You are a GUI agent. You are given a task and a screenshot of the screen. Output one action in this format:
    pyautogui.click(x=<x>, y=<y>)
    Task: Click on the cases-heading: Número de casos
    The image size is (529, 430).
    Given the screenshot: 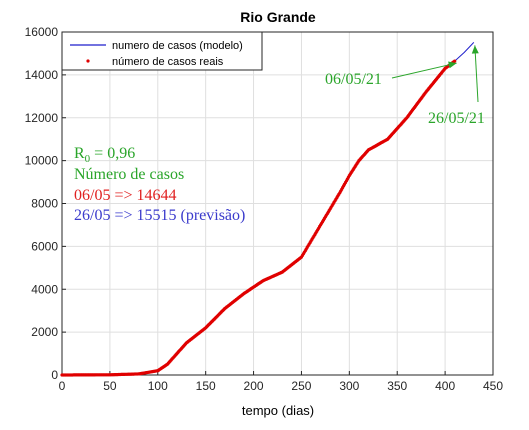 What is the action you would take?
    pyautogui.click(x=129, y=174)
    